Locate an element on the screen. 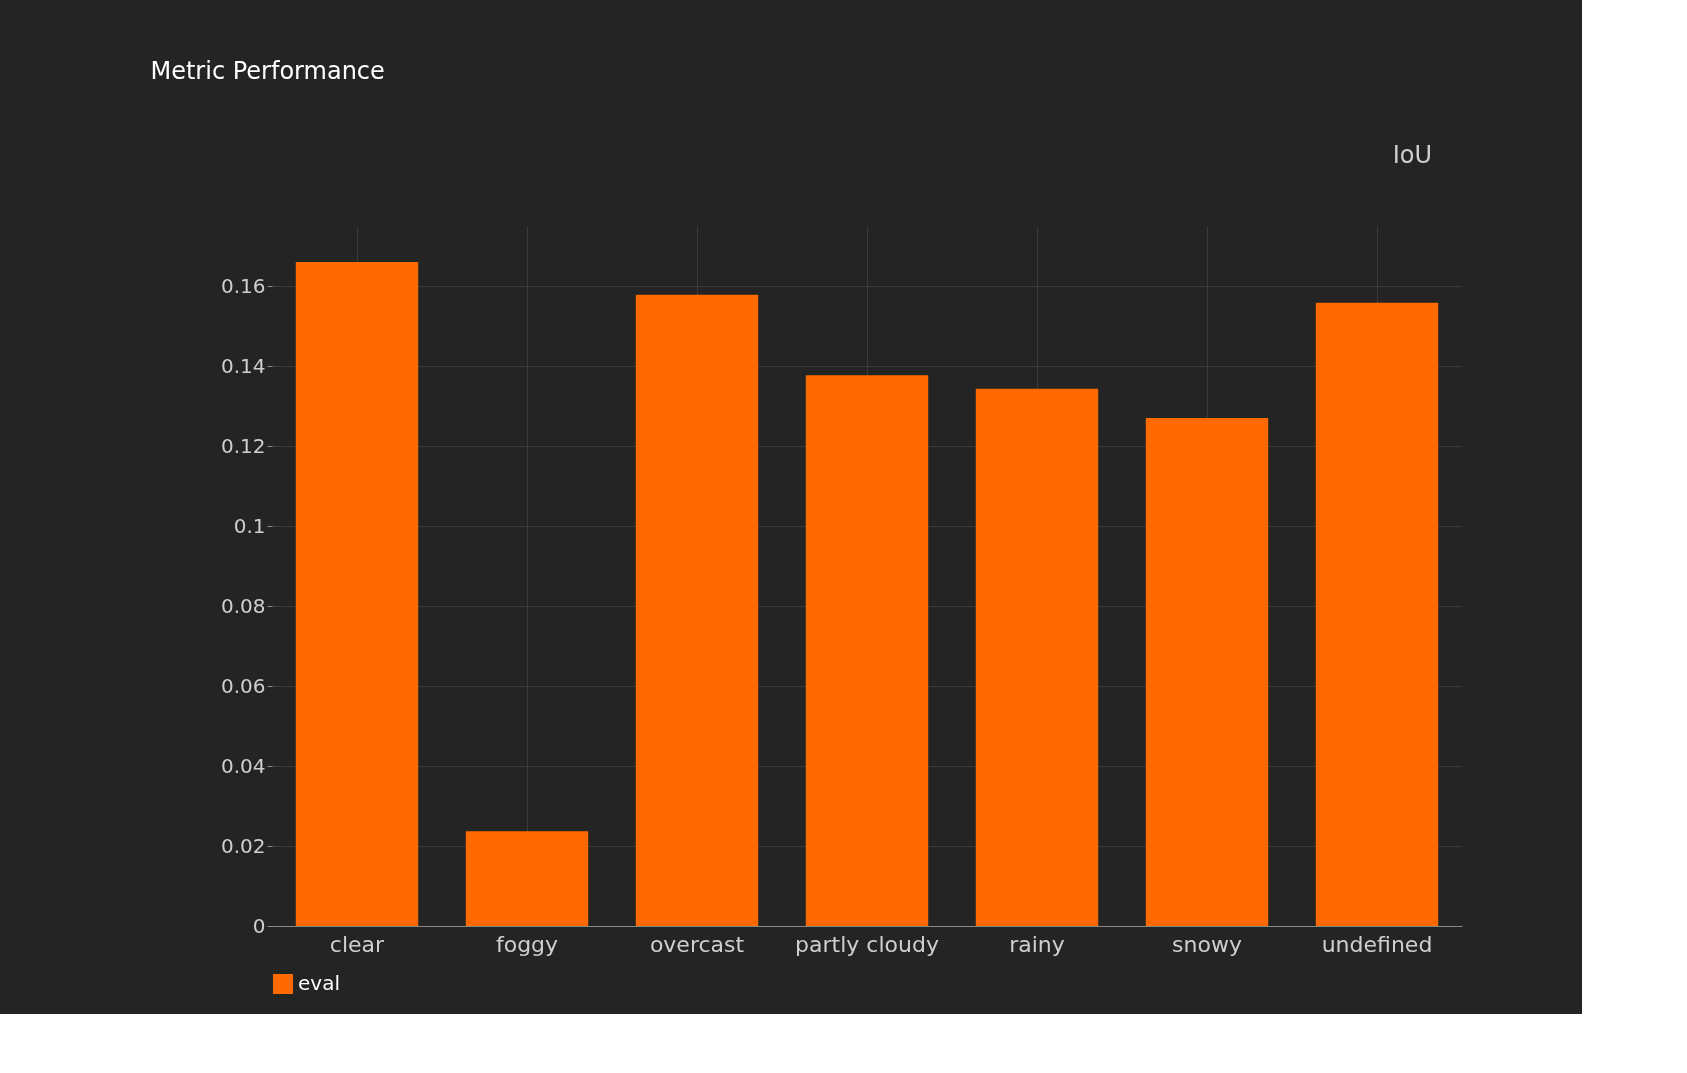  y-tick-label: 0 is located at coordinates (259, 925).